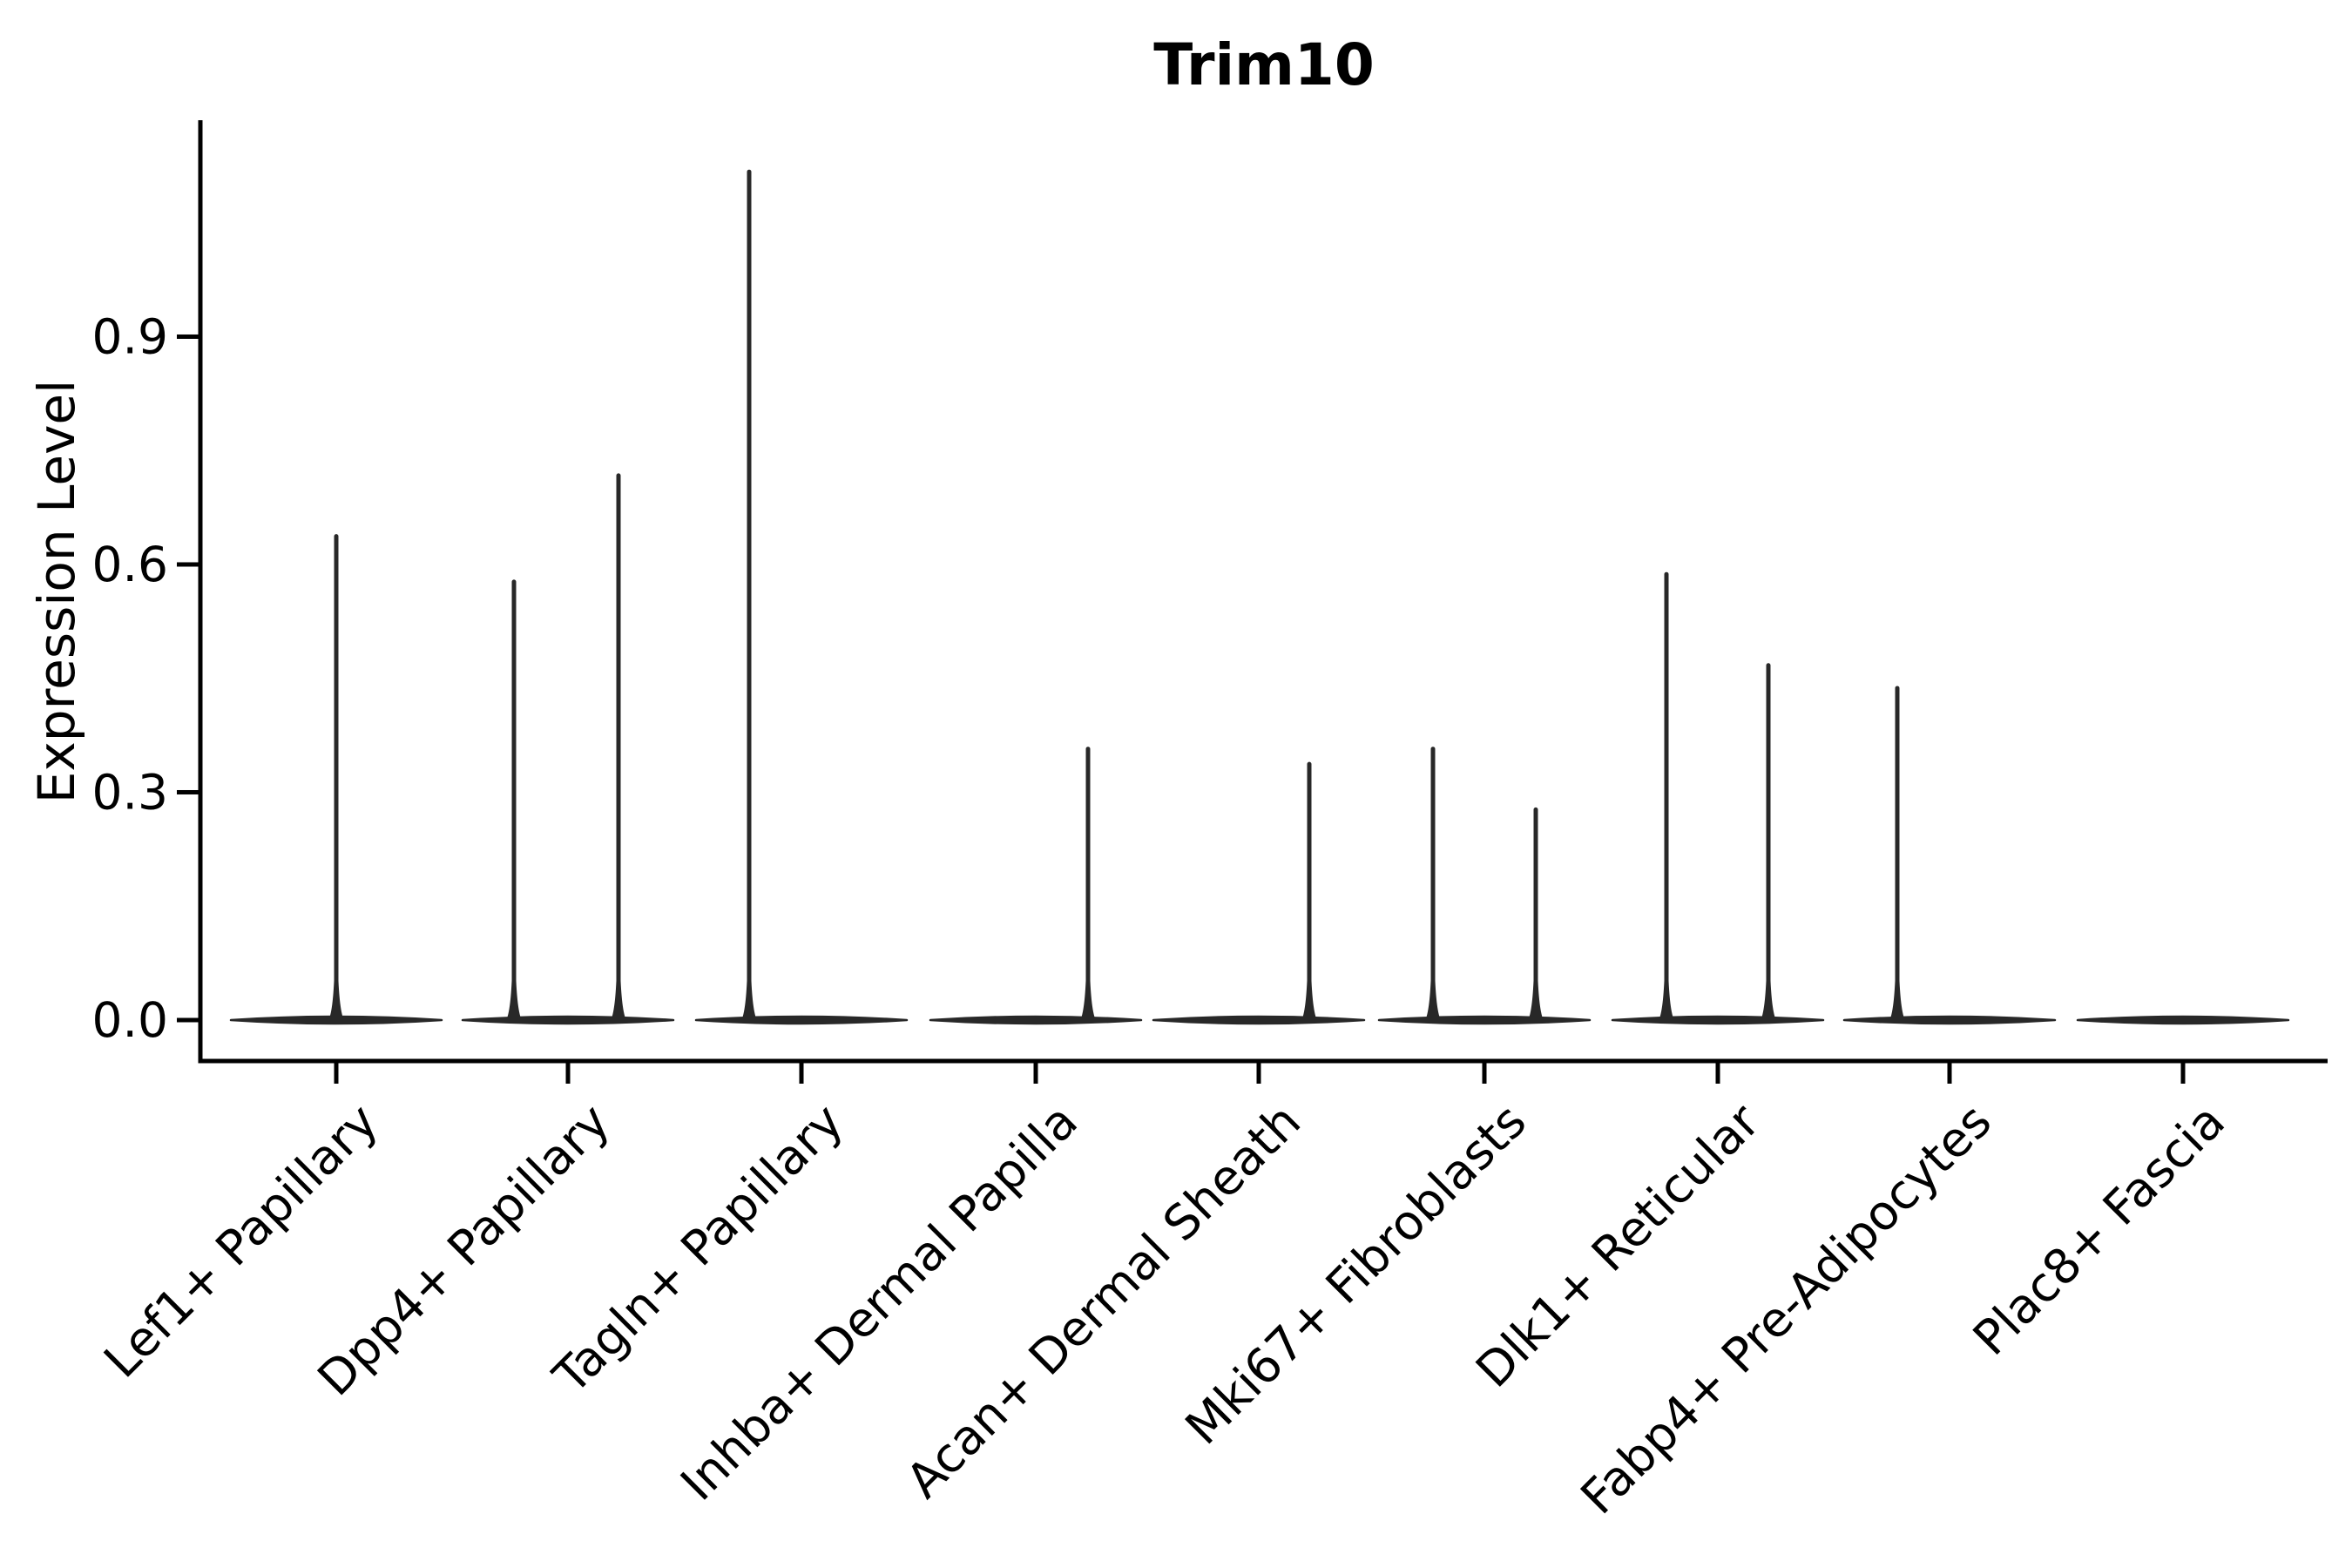 The image size is (2352, 1568). What do you see at coordinates (130, 336) in the screenshot?
I see `y-tick-label-0.9: 0.9` at bounding box center [130, 336].